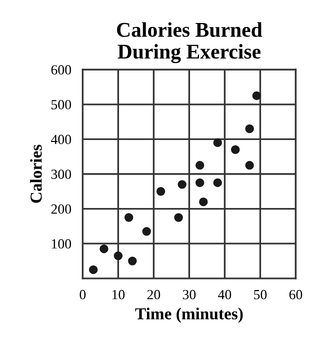 The width and height of the screenshot is (318, 348). I want to click on y-axis-title: Calories, so click(36, 173).